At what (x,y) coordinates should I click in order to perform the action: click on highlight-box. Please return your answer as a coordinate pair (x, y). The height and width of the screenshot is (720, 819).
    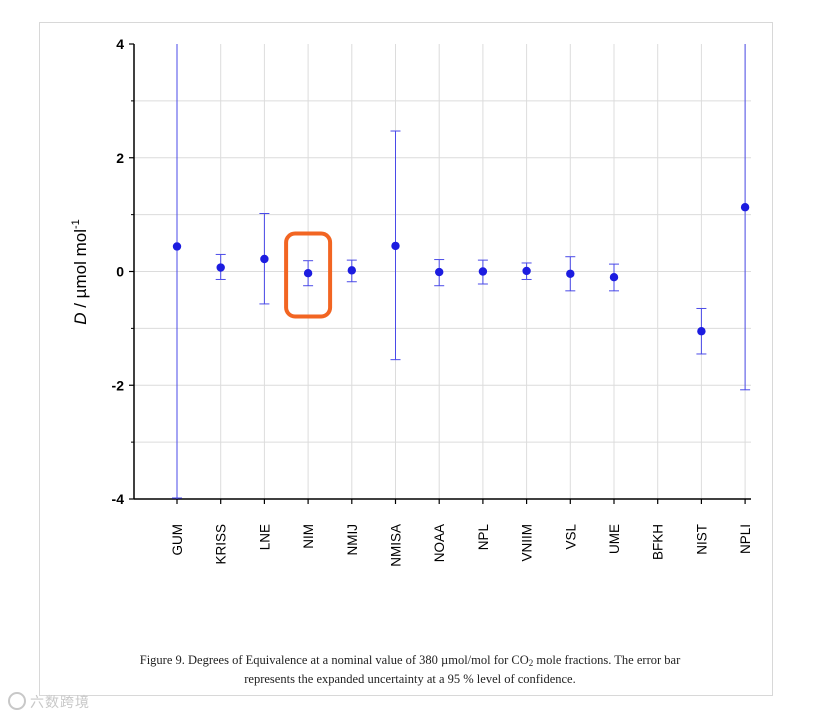
    Looking at the image, I should click on (308, 275).